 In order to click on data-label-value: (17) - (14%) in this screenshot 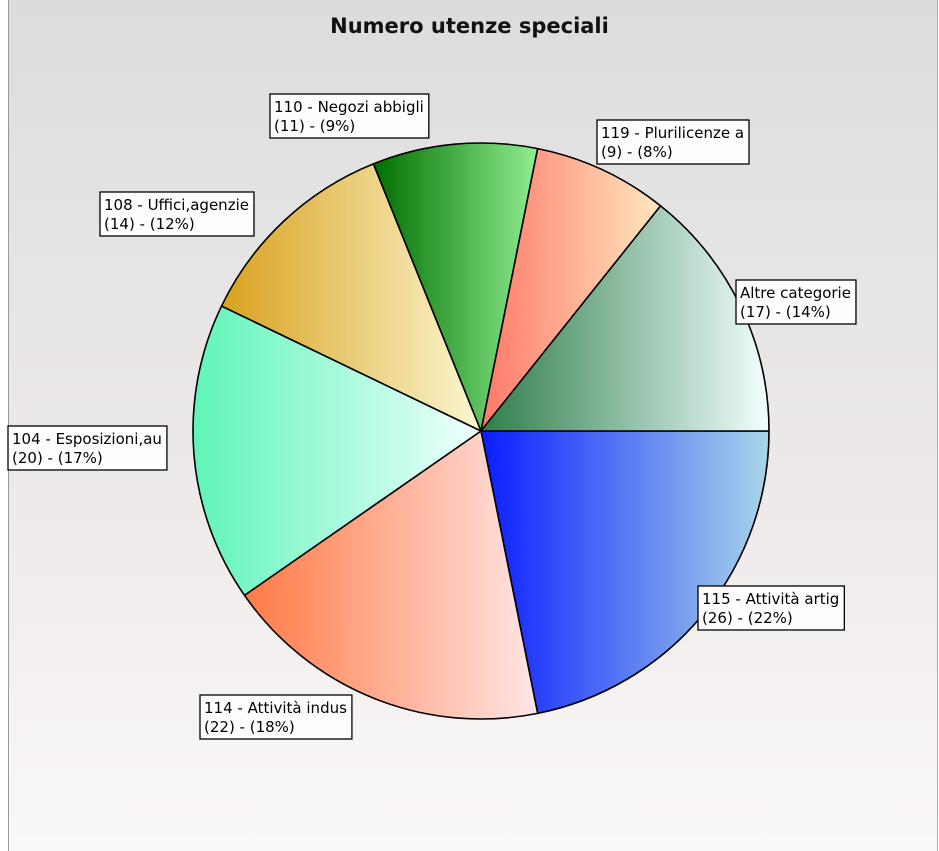, I will do `click(785, 312)`.